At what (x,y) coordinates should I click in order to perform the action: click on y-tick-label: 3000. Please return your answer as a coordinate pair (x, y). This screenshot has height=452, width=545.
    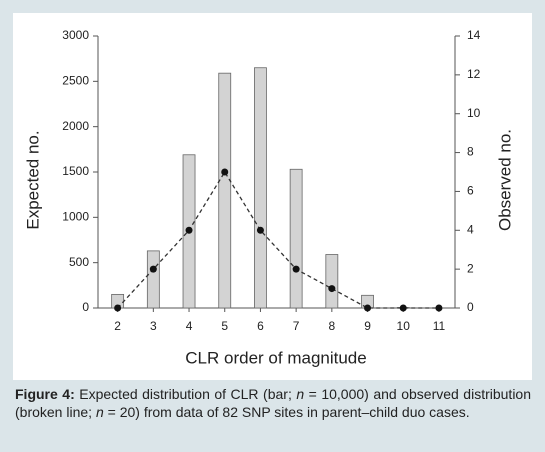
    Looking at the image, I should click on (75, 35).